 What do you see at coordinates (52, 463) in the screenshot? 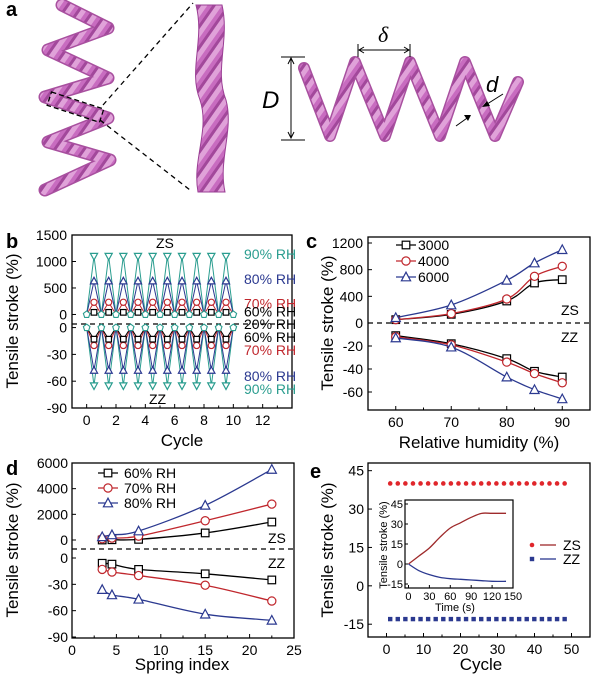
I see `y-tick-label-d: 6000` at bounding box center [52, 463].